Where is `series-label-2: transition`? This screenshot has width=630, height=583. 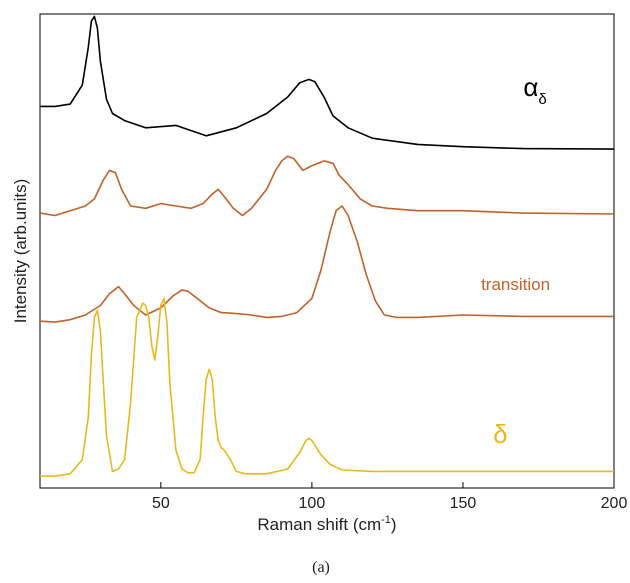 series-label-2: transition is located at coordinates (515, 284).